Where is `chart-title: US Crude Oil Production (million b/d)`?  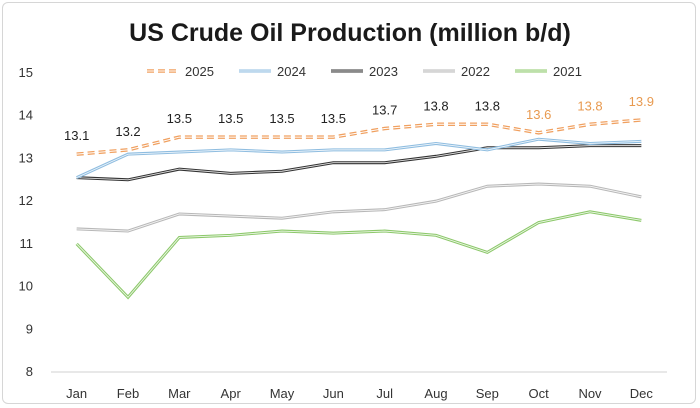 chart-title: US Crude Oil Production (million b/d) is located at coordinates (350, 33).